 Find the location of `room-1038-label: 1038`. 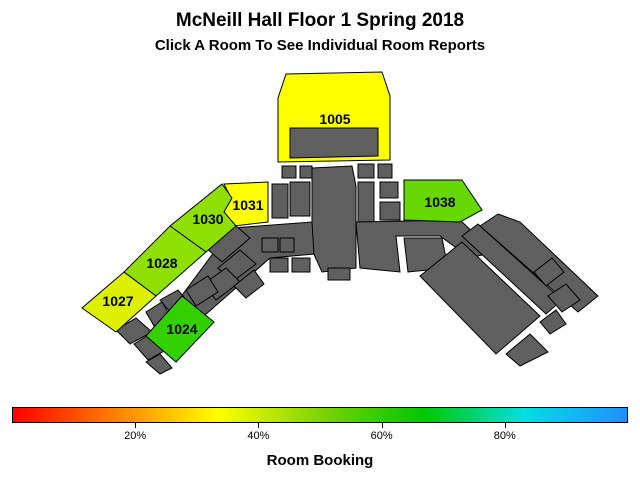

room-1038-label: 1038 is located at coordinates (439, 202).